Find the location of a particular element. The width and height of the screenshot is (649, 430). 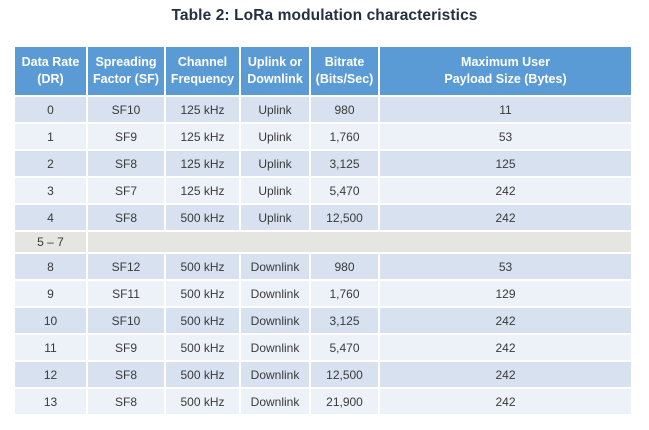

table-cell: 21,900 is located at coordinates (344, 401).